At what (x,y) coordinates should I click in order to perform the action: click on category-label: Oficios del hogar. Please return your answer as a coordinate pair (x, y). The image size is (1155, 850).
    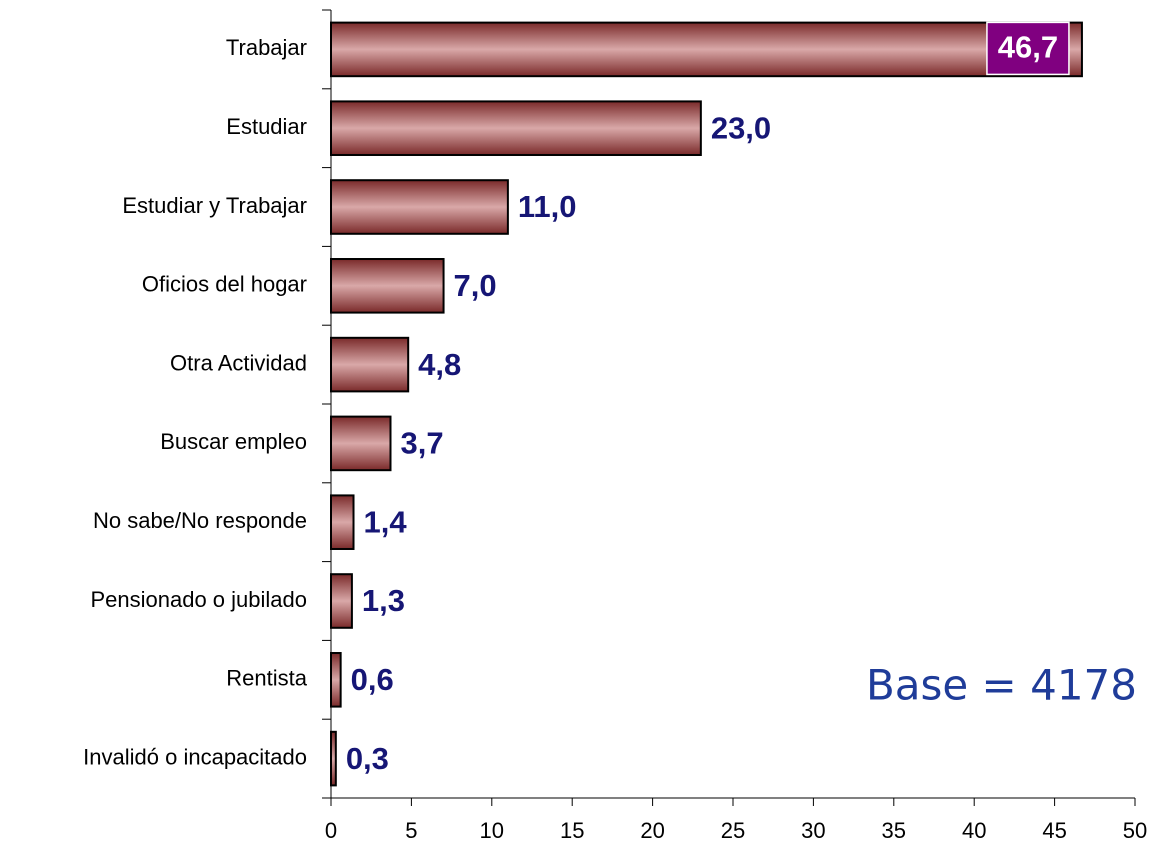
    Looking at the image, I should click on (224, 284).